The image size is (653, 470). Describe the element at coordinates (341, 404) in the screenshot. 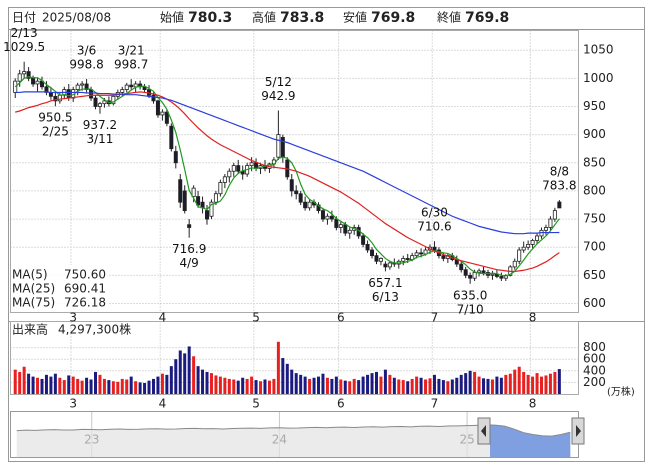

I see `x-tick-label: 6` at that location.